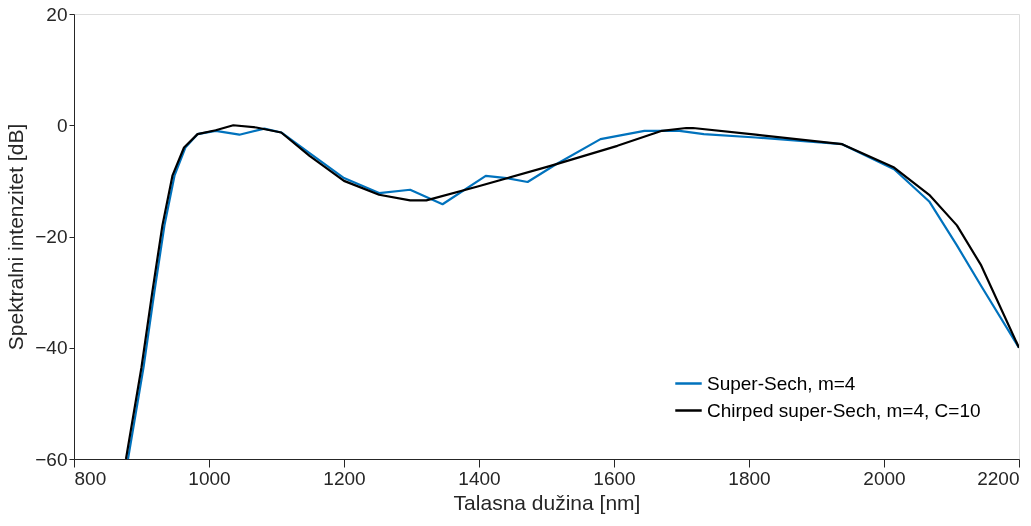 The height and width of the screenshot is (526, 1031). I want to click on y-axis-title: Spektralni intenzitet [dB], so click(16, 237).